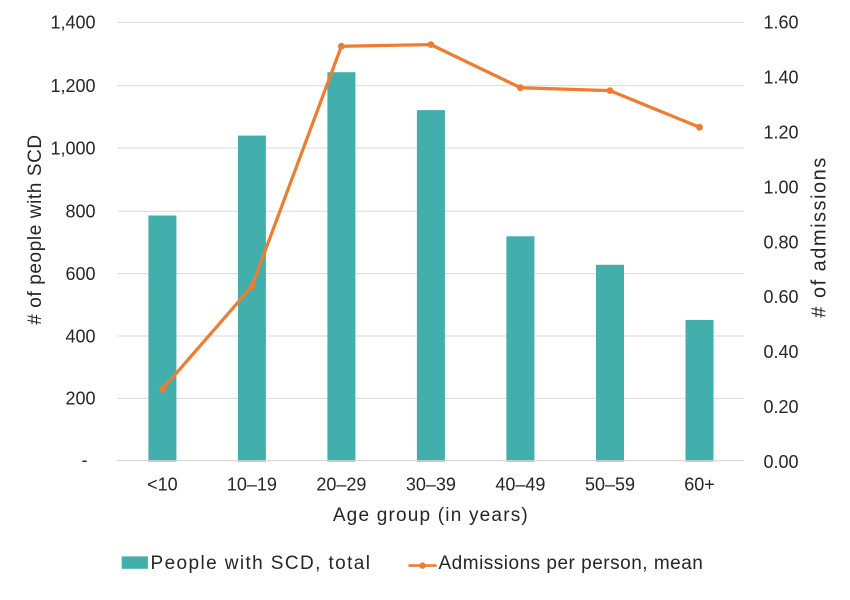 This screenshot has height=600, width=850. What do you see at coordinates (520, 485) in the screenshot?
I see `svg-text: 40–49` at bounding box center [520, 485].